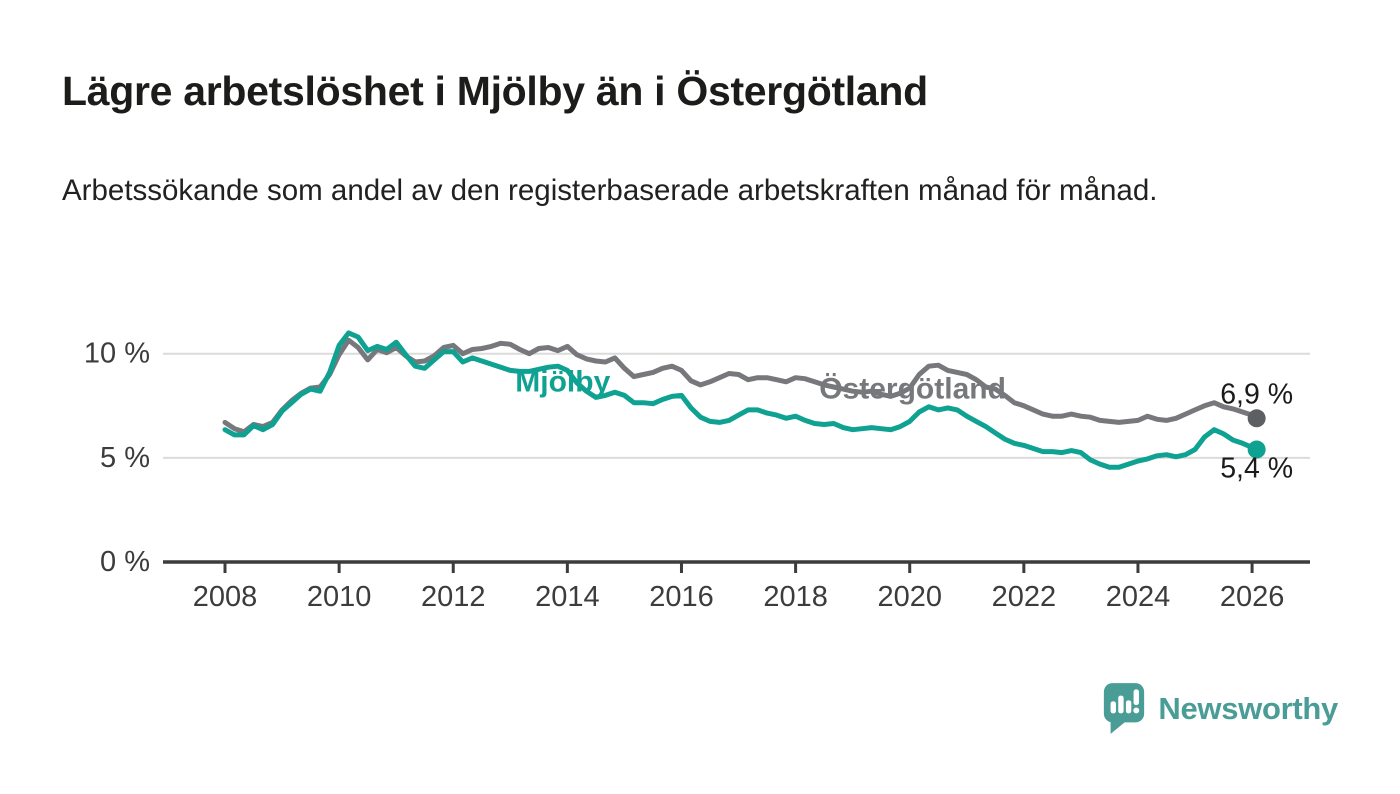 The image size is (1400, 794). What do you see at coordinates (1256, 469) in the screenshot?
I see `series-end-value-label-mjölby: 5,4 %` at bounding box center [1256, 469].